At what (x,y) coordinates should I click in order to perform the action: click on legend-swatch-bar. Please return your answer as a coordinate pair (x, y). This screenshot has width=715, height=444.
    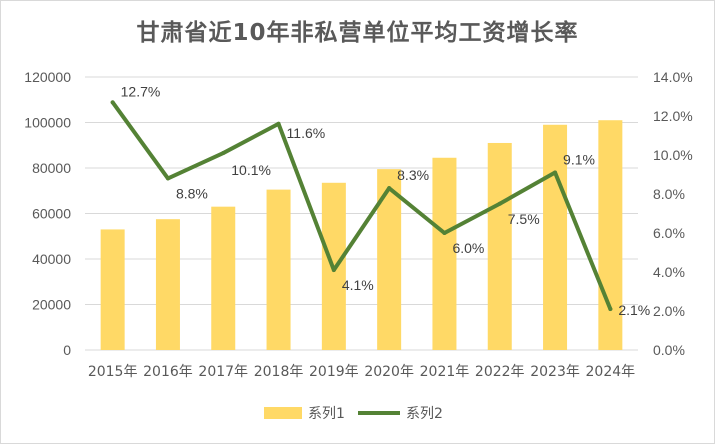
    Looking at the image, I should click on (283, 413).